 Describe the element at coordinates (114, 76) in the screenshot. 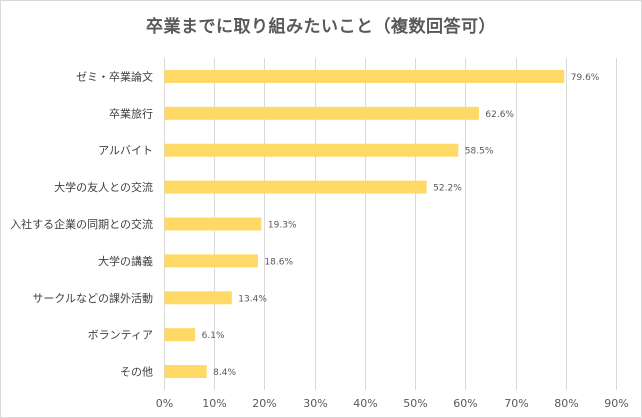

I see `category-label-0: ゼミ・卒業論文` at that location.